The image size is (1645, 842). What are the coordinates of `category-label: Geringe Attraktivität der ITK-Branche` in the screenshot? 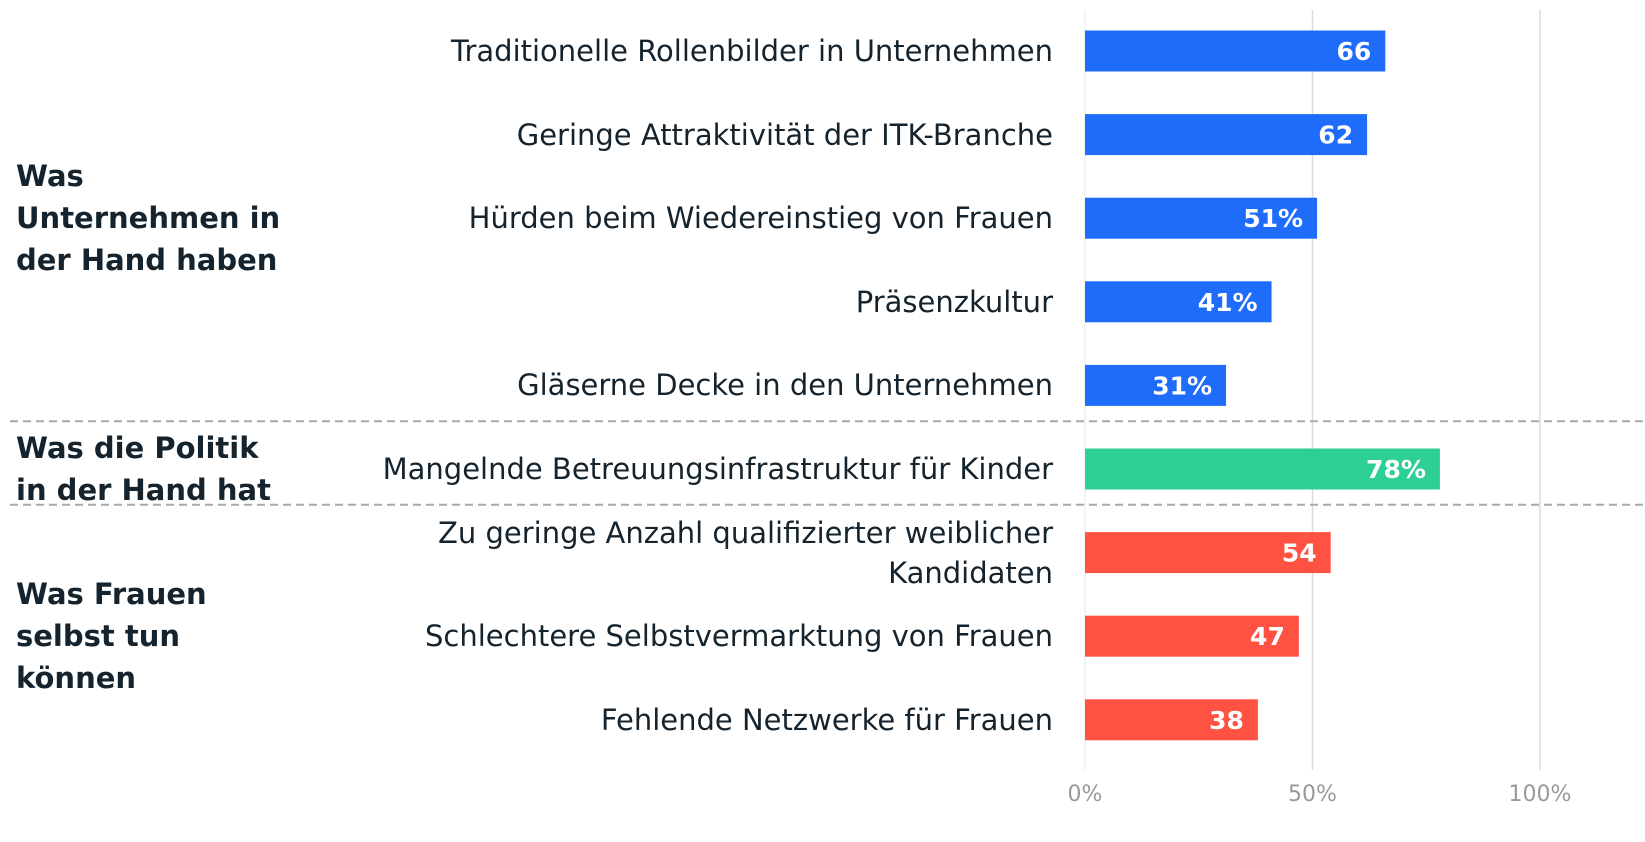 It's located at (784, 134).